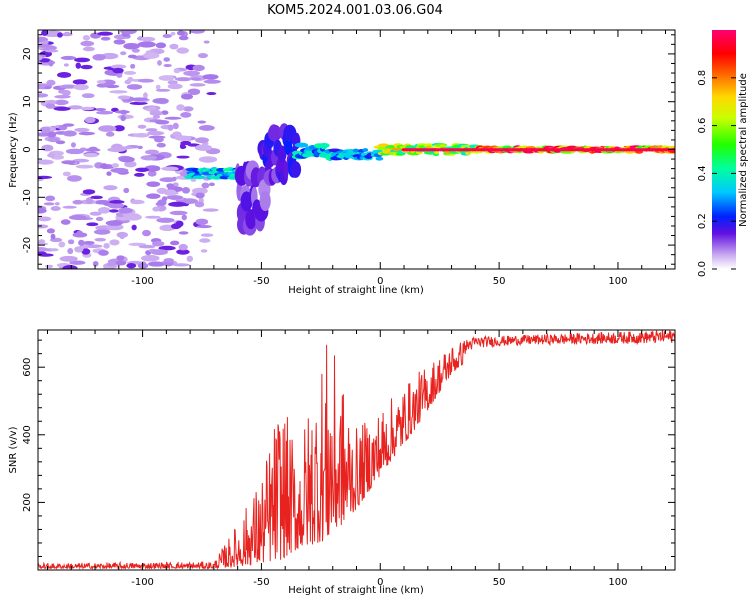  I want to click on y-tick-label: 20, so click(27, 54).